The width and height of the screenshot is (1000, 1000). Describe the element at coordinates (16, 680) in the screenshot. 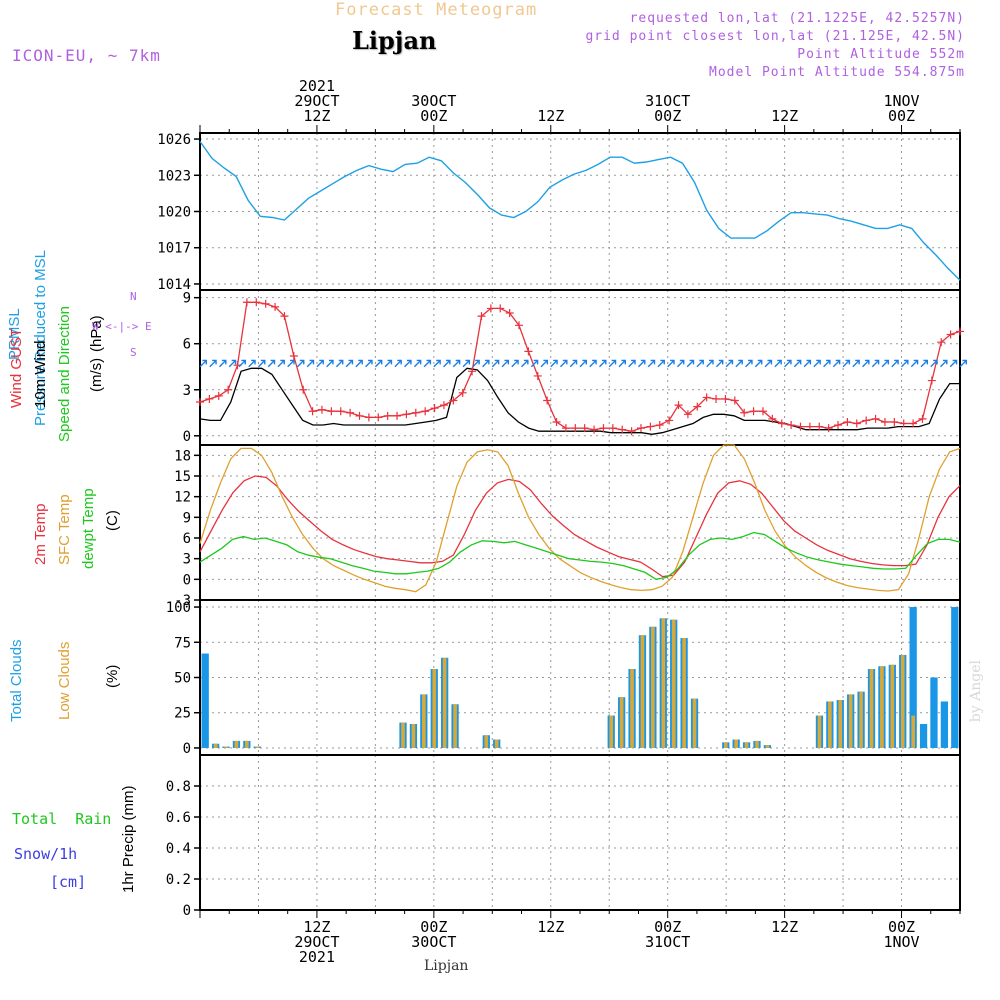

I see `total-clouds-label: Total Clouds` at that location.